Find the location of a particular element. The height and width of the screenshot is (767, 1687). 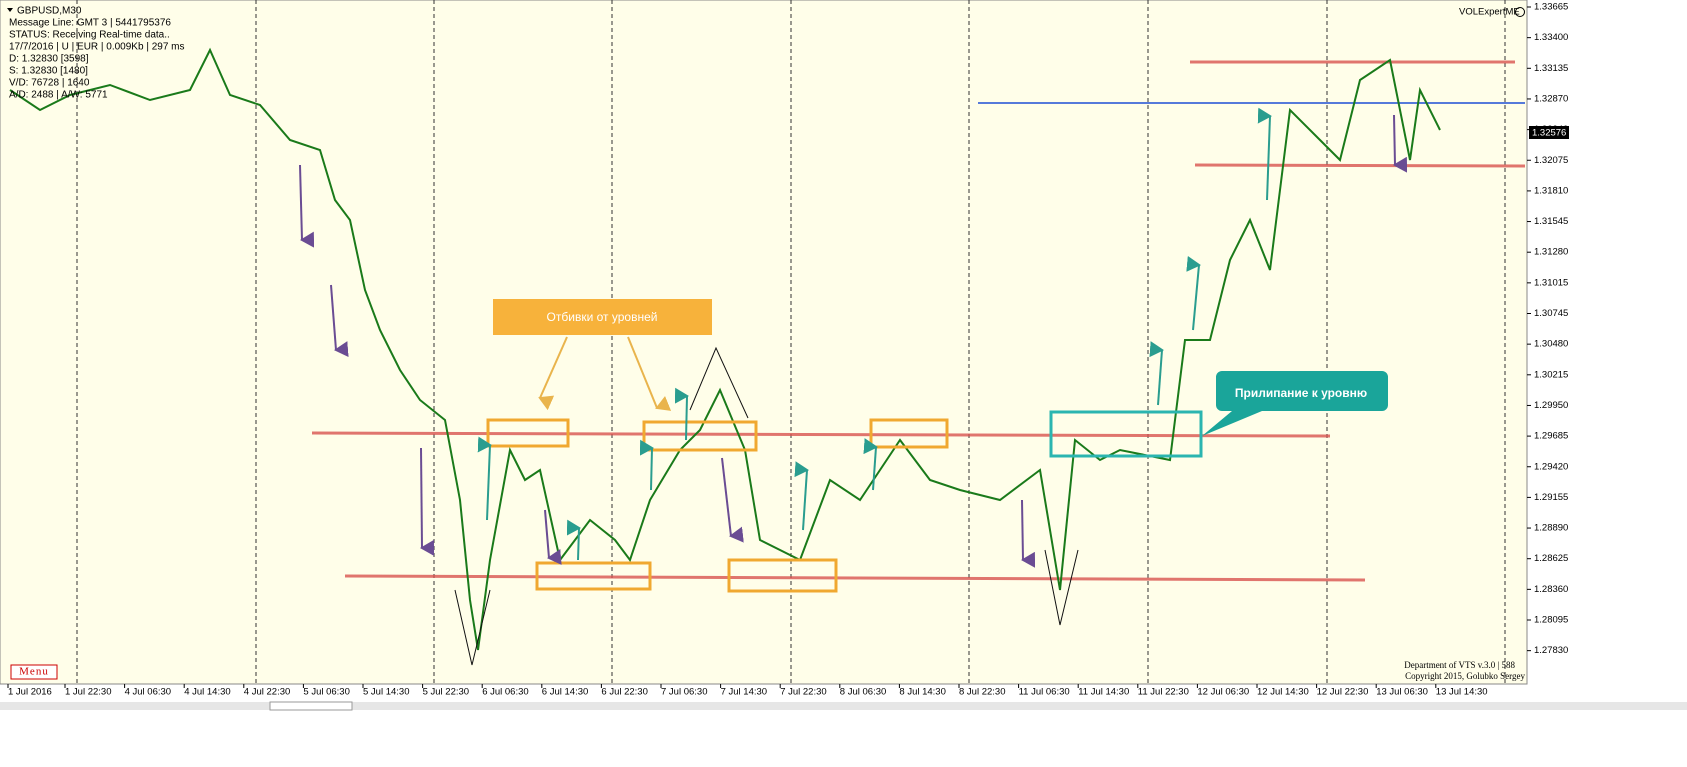

price-label: 1.30745 is located at coordinates (1551, 313).